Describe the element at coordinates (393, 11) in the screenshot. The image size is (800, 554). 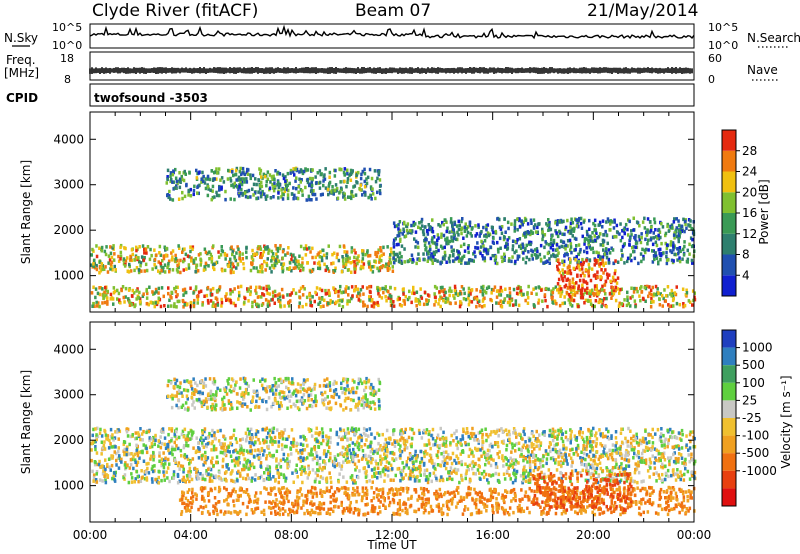
I see `beam-title: Beam 07` at that location.